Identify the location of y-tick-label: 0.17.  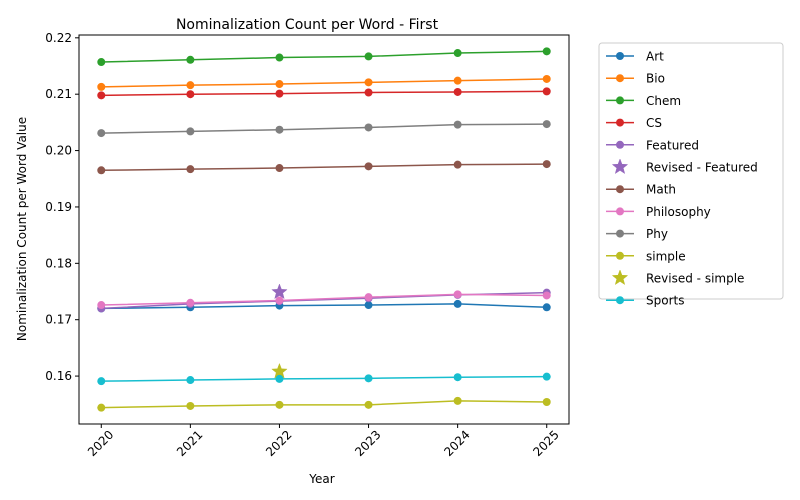
(58, 320).